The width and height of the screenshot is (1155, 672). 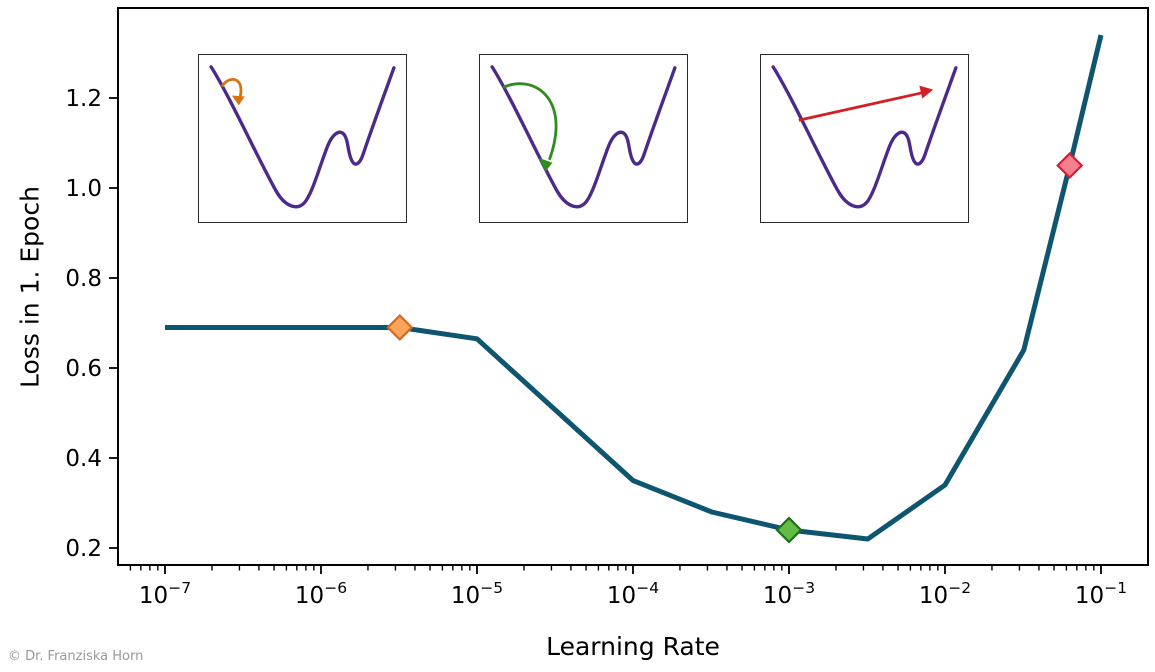 What do you see at coordinates (83, 189) in the screenshot?
I see `y-tick-label: 1.0` at bounding box center [83, 189].